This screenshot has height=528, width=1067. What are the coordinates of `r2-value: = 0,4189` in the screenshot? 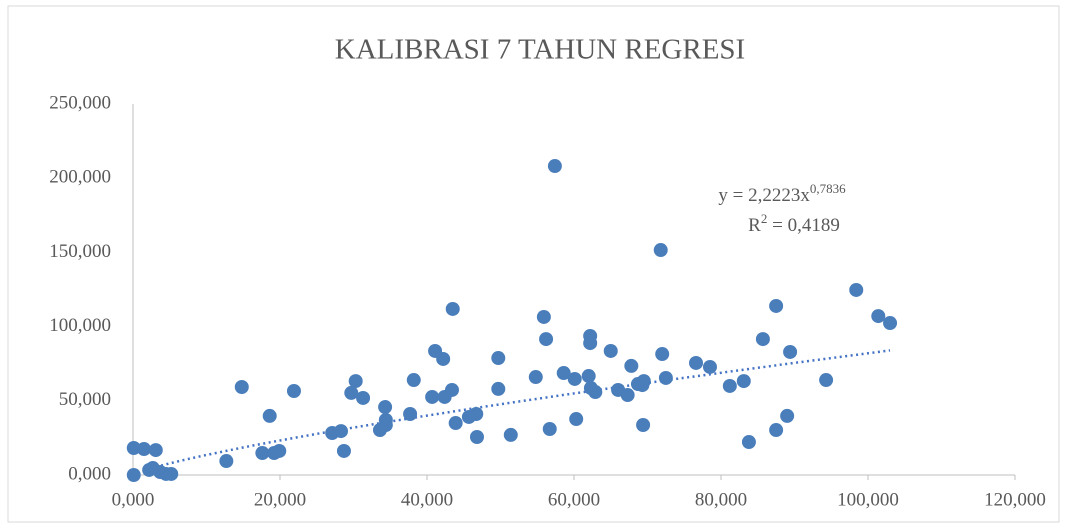 It's located at (803, 225).